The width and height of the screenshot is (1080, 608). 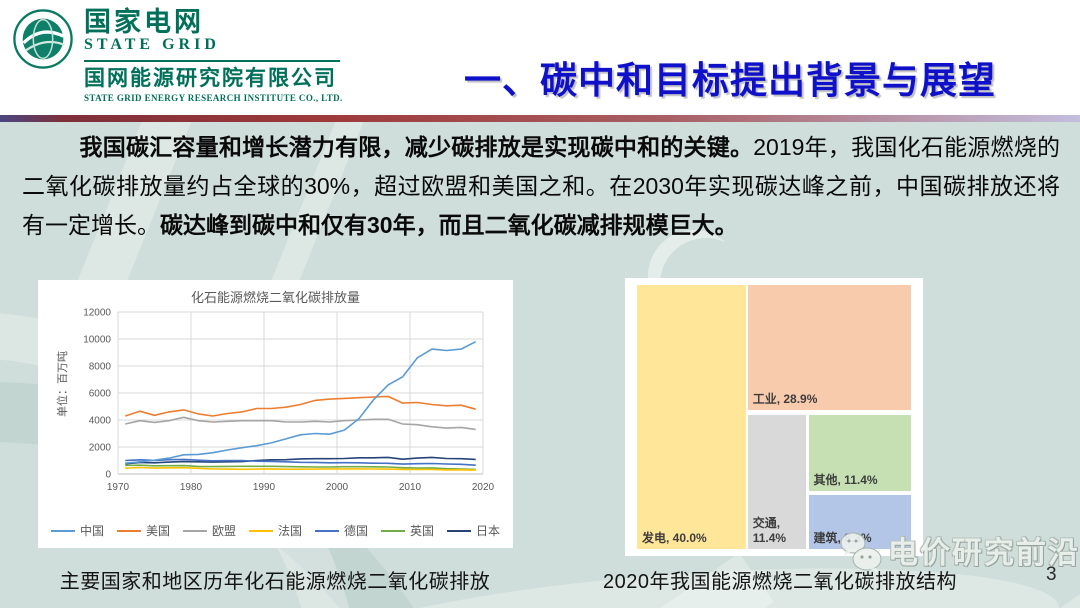 I want to click on logo-en-name: STATE GRID, so click(x=152, y=44).